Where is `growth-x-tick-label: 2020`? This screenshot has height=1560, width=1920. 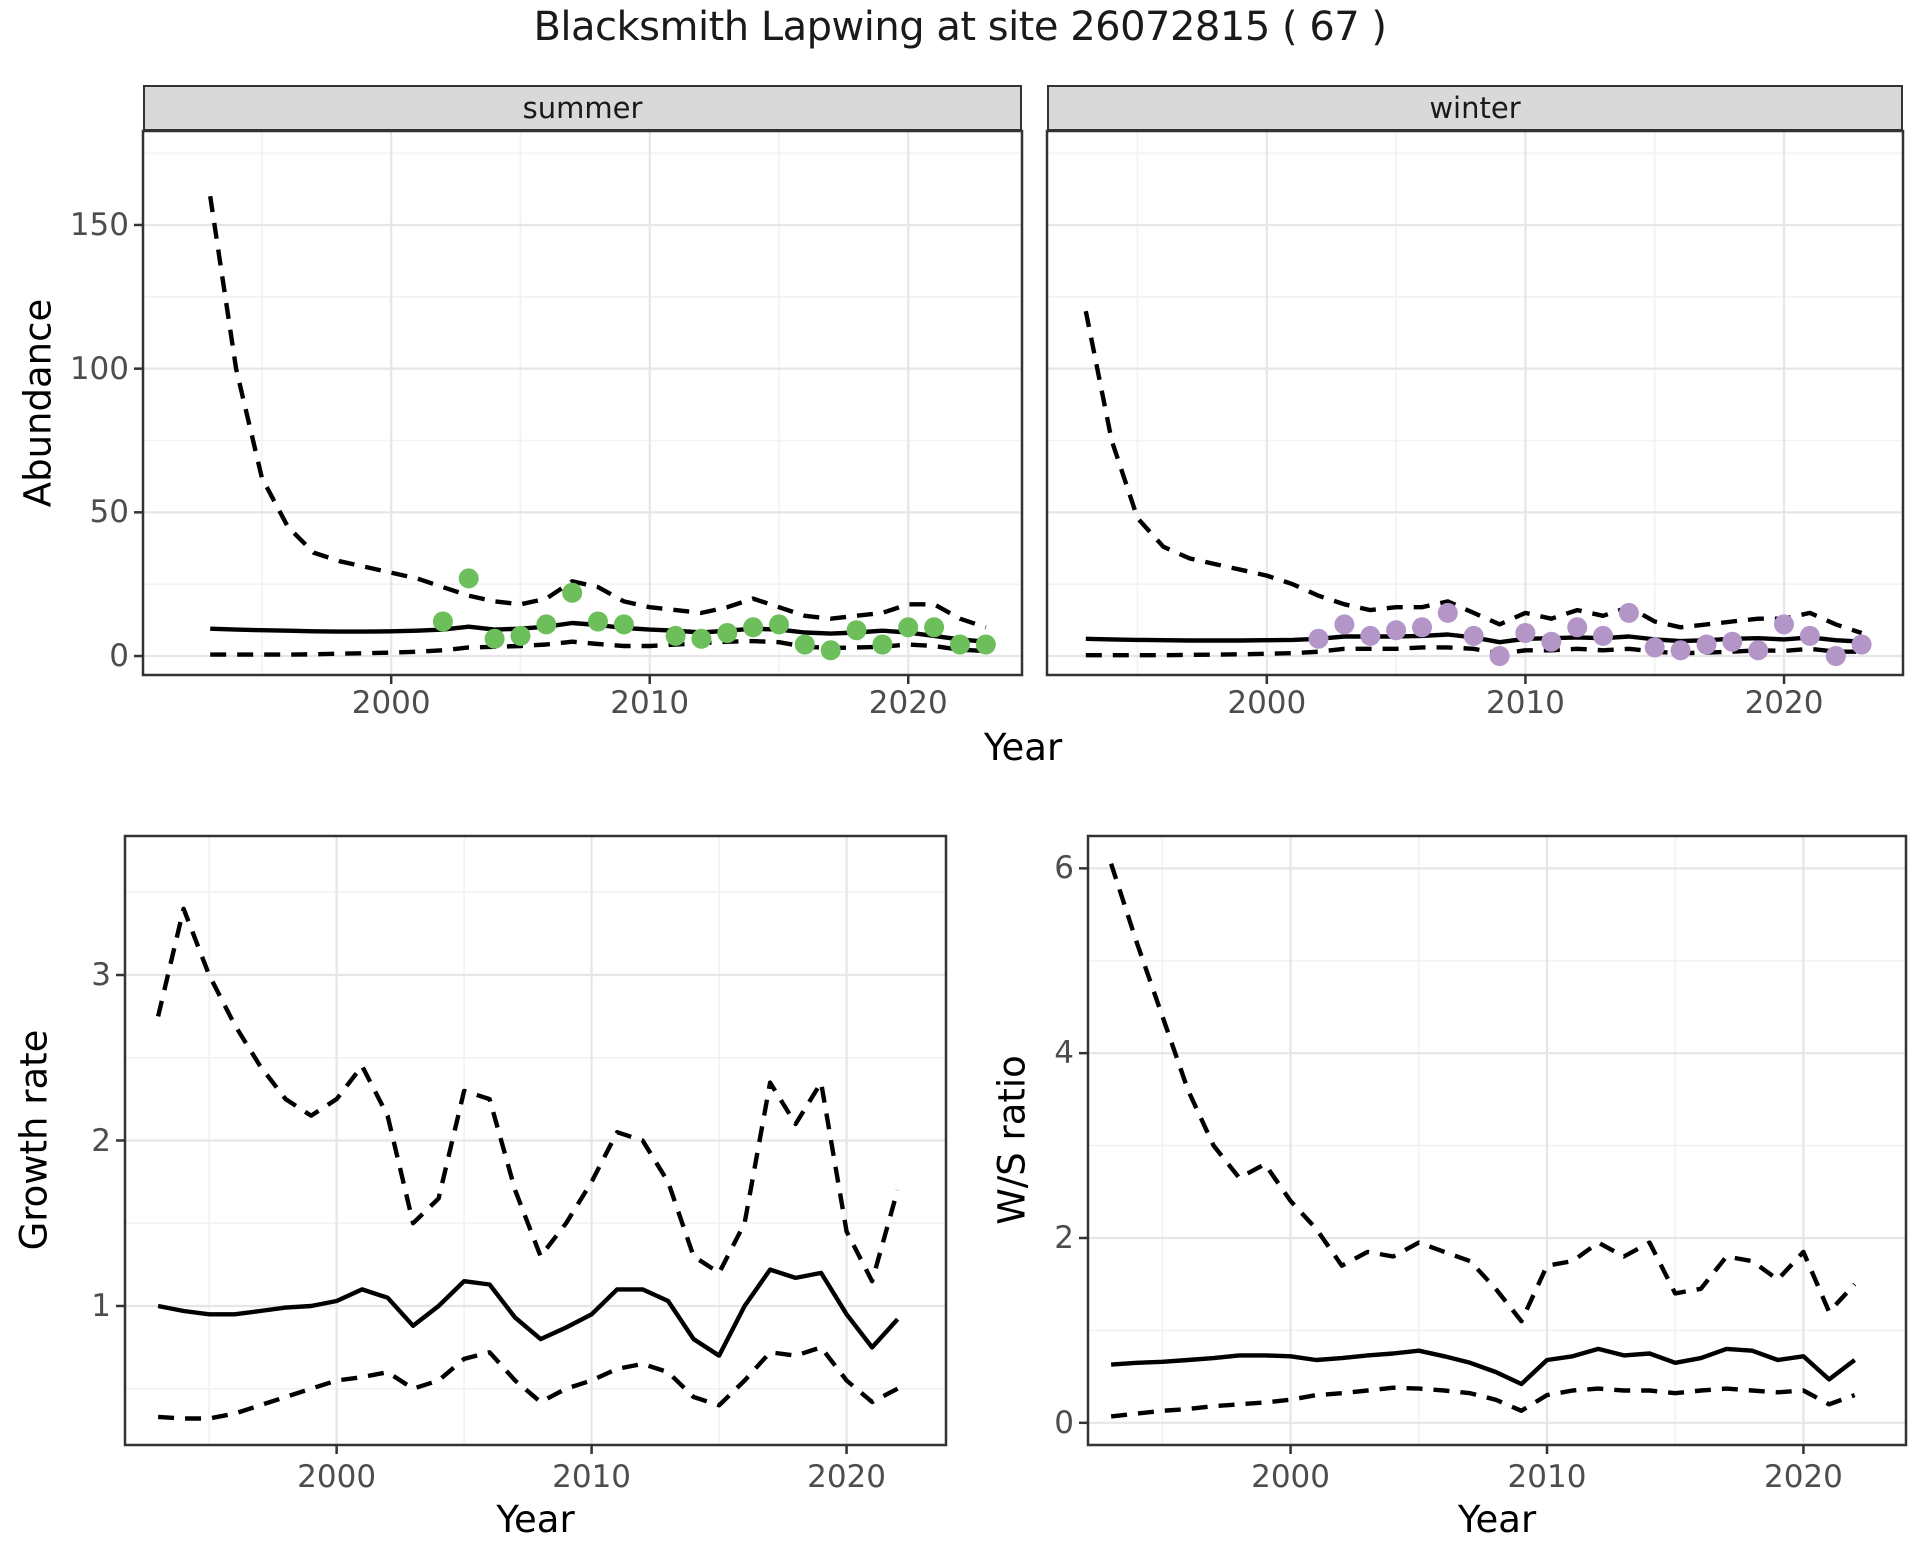
growth-x-tick-label: 2020 is located at coordinates (846, 1477).